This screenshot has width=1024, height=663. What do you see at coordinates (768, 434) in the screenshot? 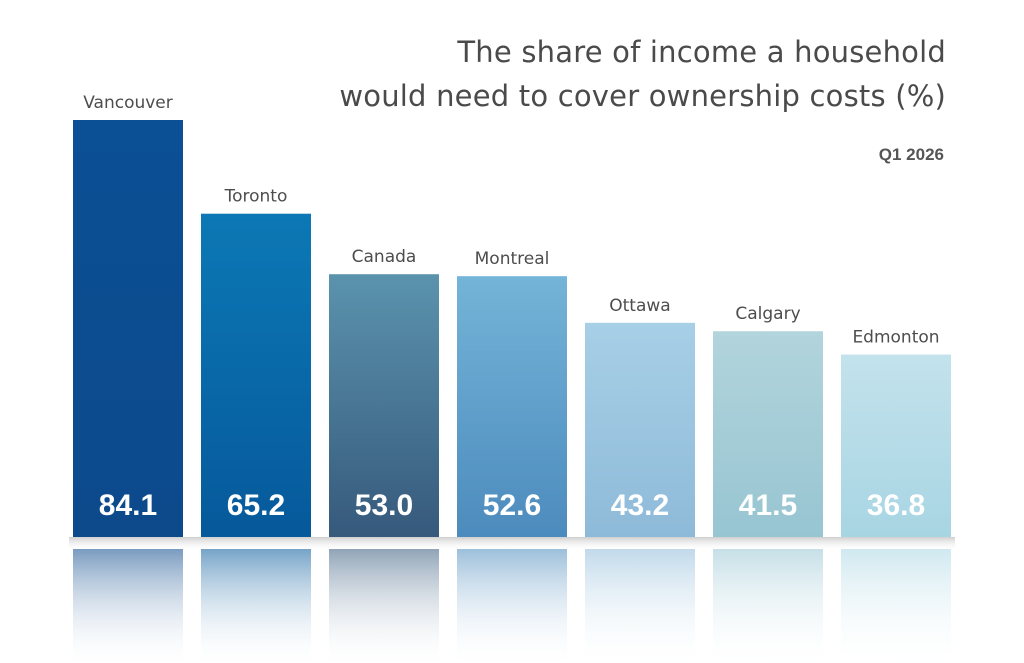
I see `bar-calgary` at bounding box center [768, 434].